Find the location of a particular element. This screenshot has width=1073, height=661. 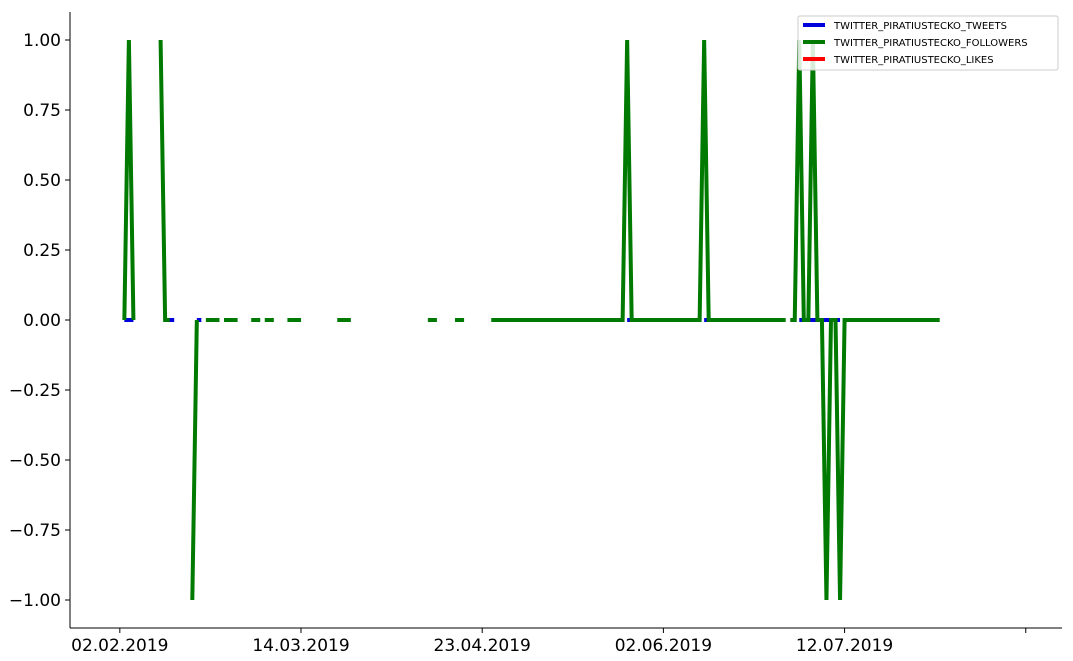

y-tick-label: 0.75 is located at coordinates (42, 111).